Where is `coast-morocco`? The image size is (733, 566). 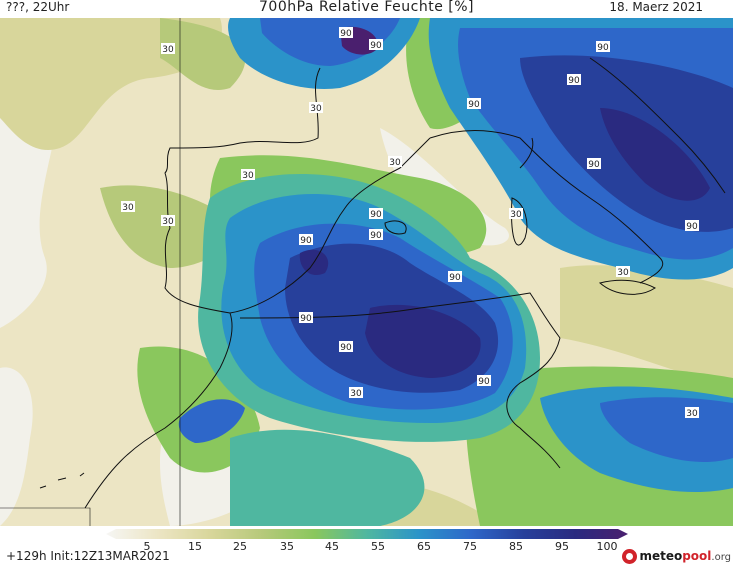
coast-morocco is located at coordinates (158, 410).